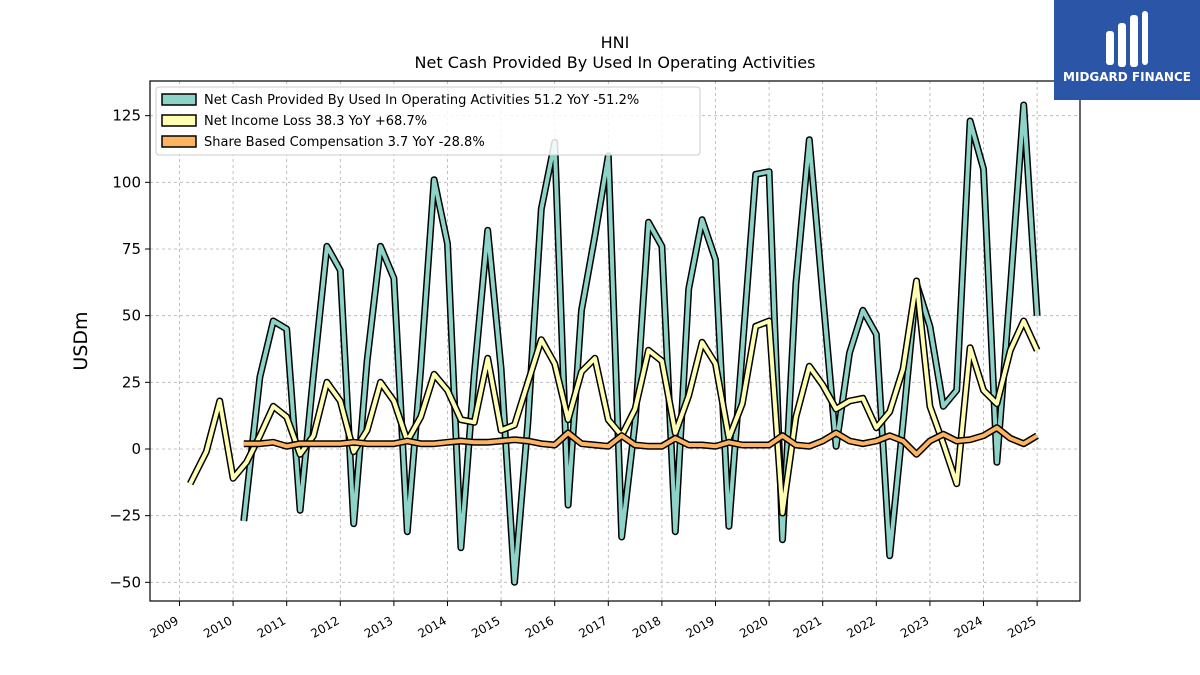 The image size is (1200, 675). Describe the element at coordinates (1127, 39) in the screenshot. I see `midgard-logo-icon` at that location.